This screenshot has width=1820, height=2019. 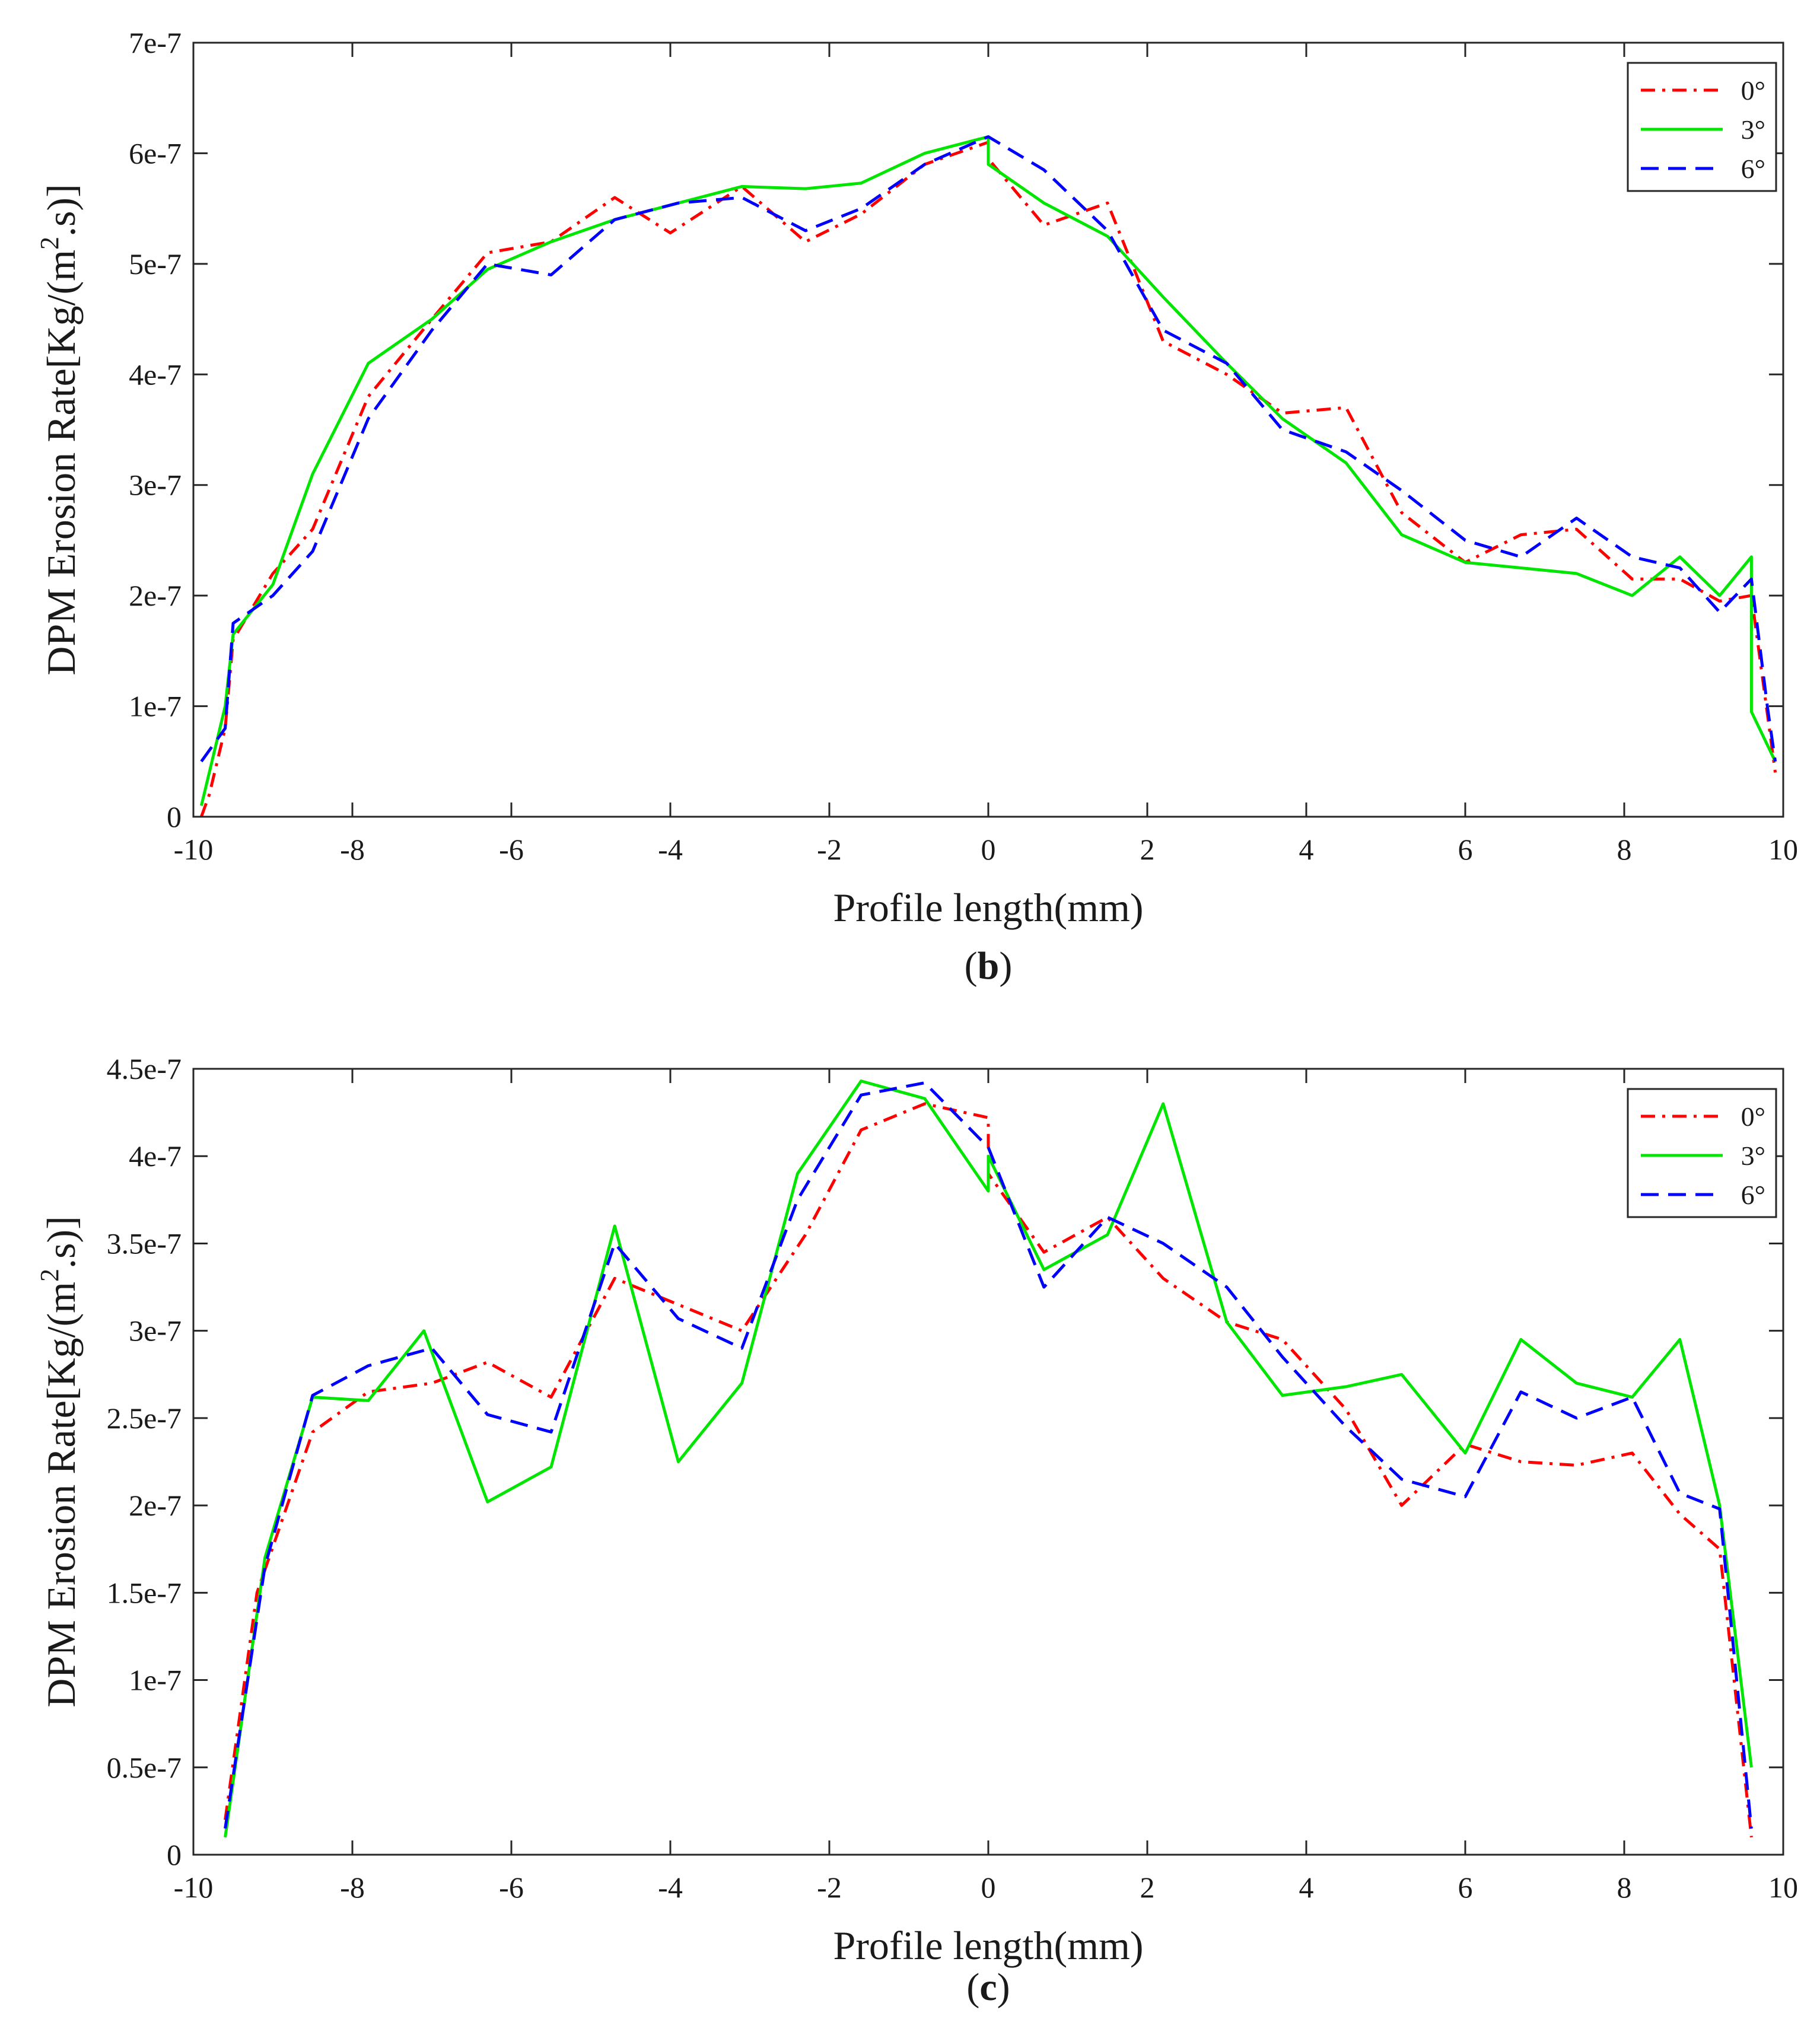 What do you see at coordinates (144, 1418) in the screenshot?
I see `y-tick-label: 2.5e-7` at bounding box center [144, 1418].